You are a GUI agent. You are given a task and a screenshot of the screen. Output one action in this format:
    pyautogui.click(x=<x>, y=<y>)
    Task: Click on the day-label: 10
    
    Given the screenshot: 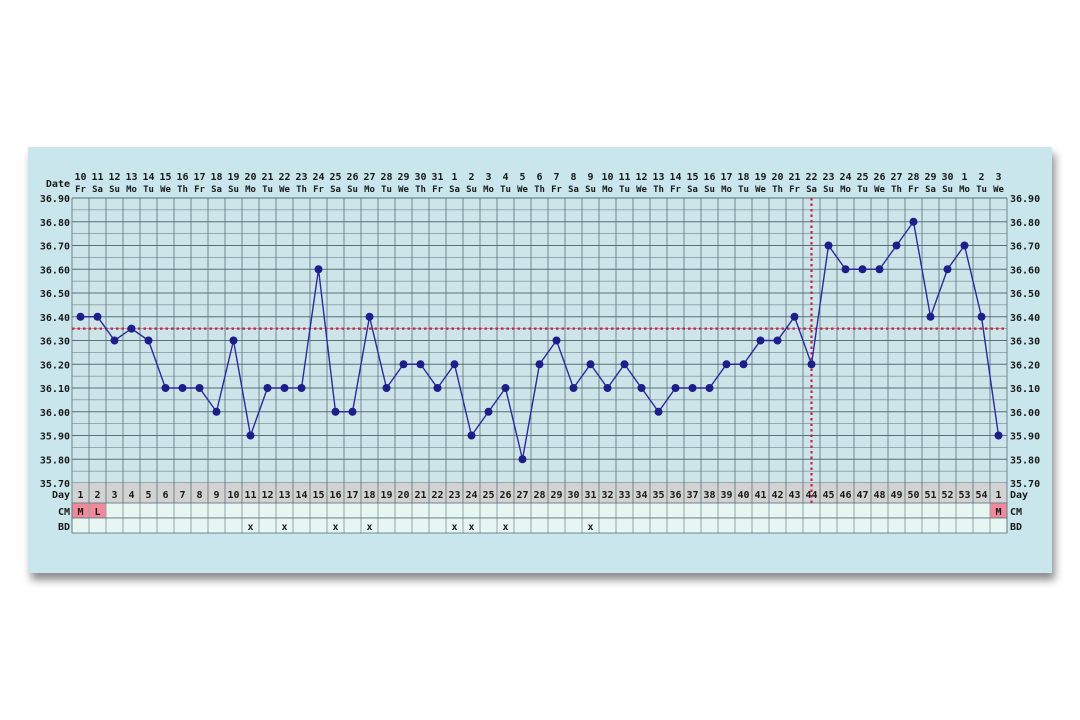 What is the action you would take?
    pyautogui.click(x=233, y=495)
    